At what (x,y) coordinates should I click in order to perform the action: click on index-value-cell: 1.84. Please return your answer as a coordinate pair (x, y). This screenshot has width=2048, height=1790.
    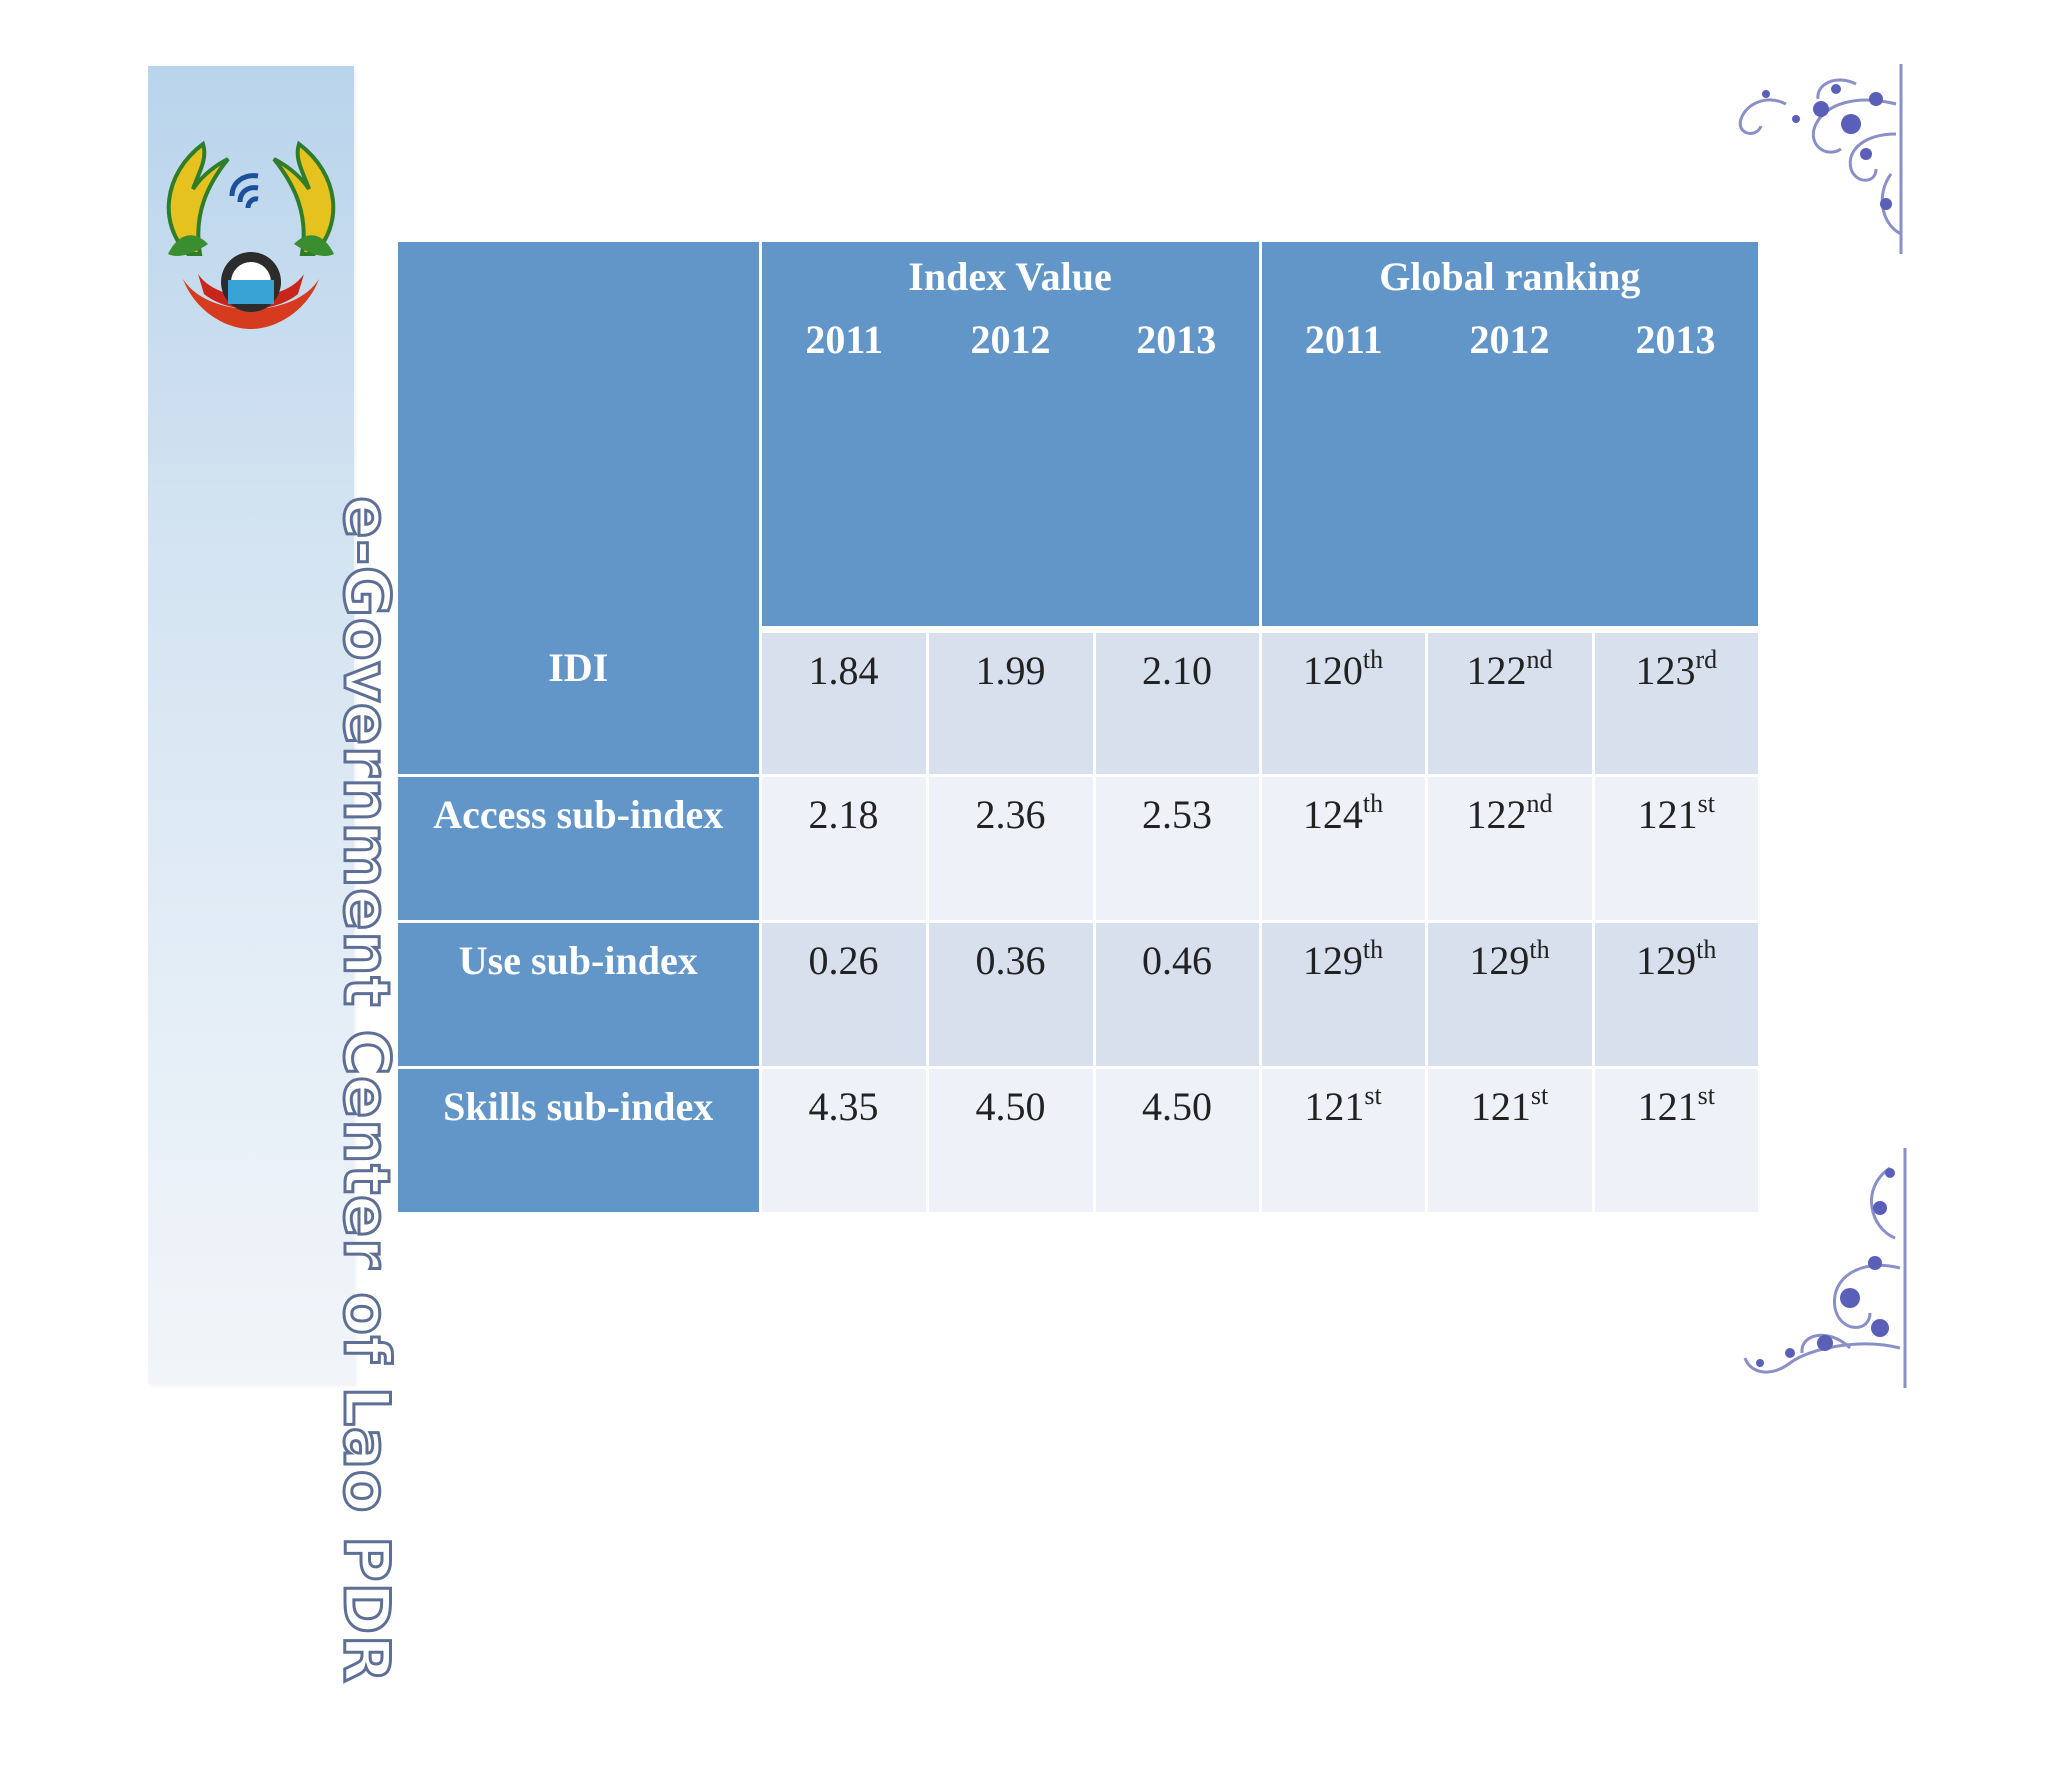
    Looking at the image, I should click on (842, 703).